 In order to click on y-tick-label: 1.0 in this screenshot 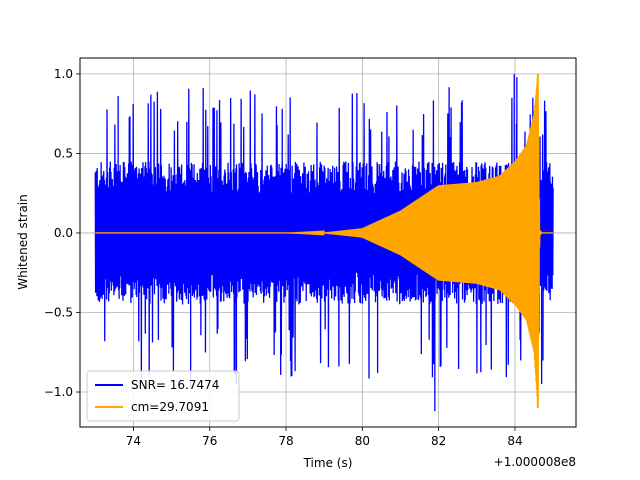, I will do `click(63, 74)`.